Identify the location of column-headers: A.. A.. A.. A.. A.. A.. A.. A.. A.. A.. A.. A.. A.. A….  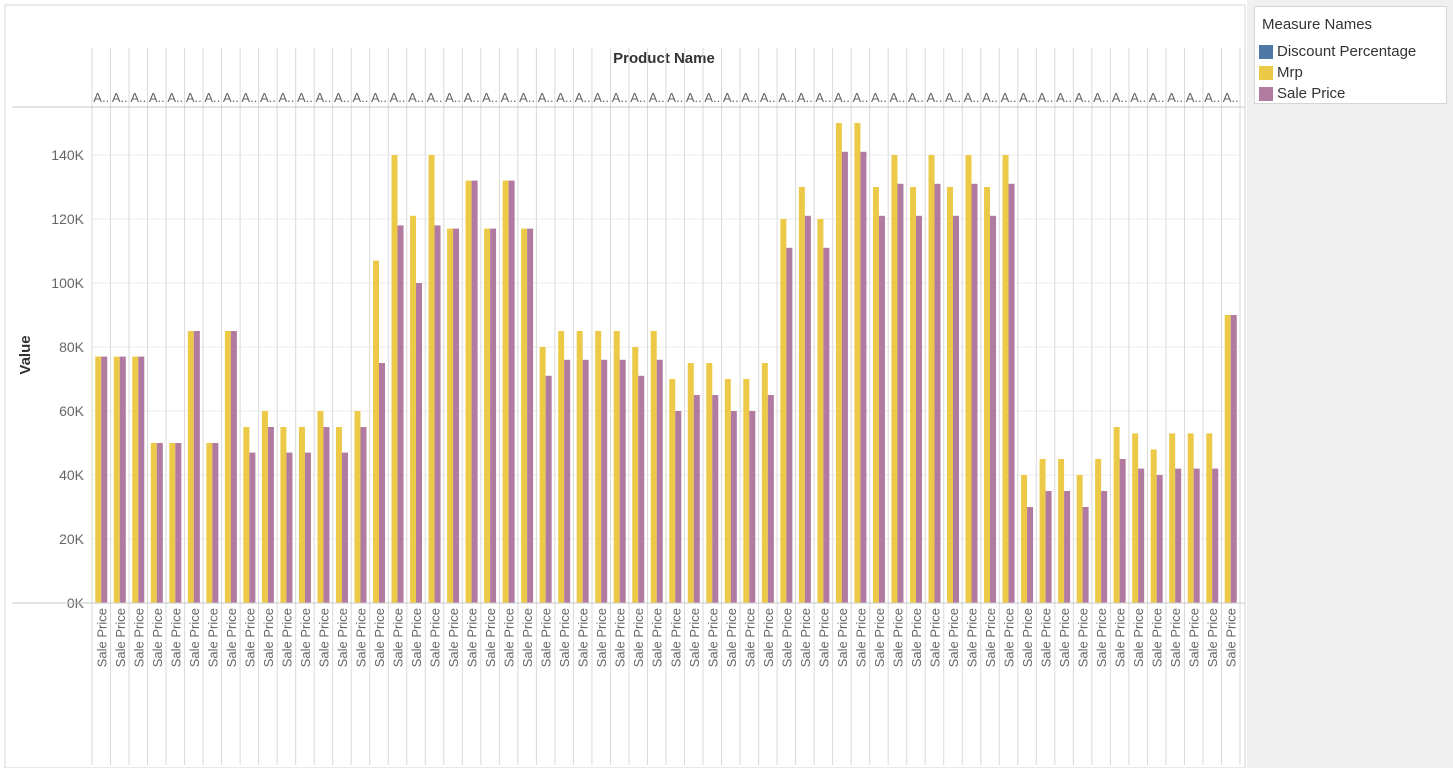
(665, 97).